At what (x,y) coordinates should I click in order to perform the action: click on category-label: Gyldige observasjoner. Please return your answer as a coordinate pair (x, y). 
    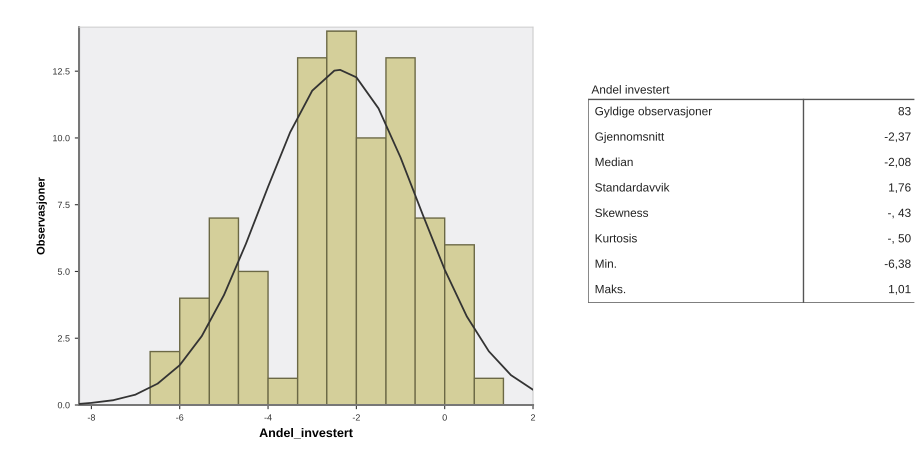
    Looking at the image, I should click on (653, 112).